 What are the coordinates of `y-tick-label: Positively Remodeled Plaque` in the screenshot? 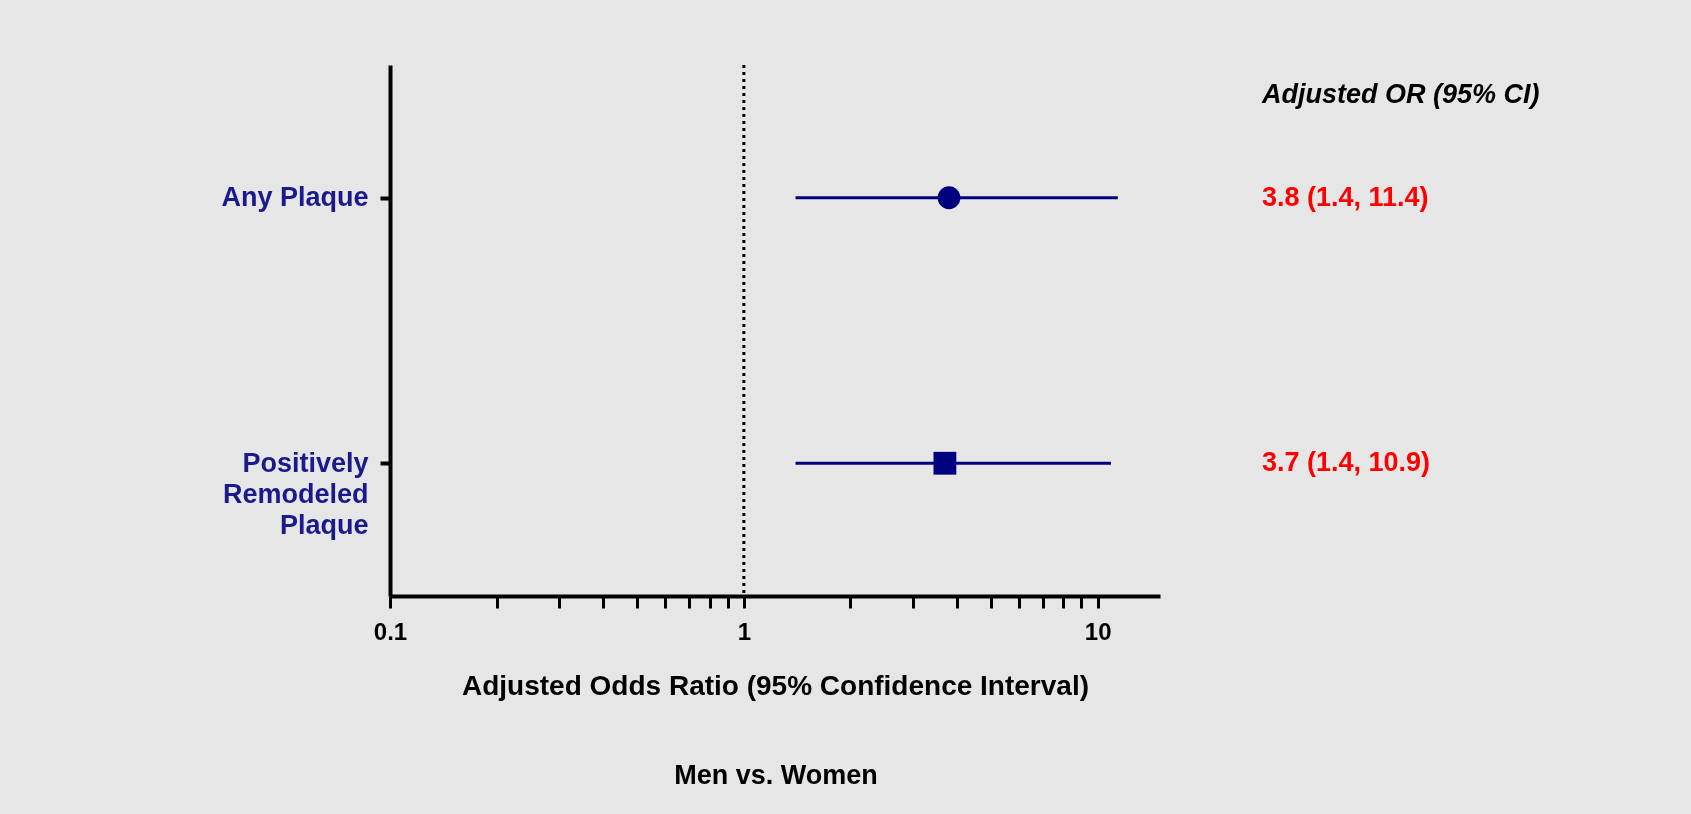 It's located at (295, 493).